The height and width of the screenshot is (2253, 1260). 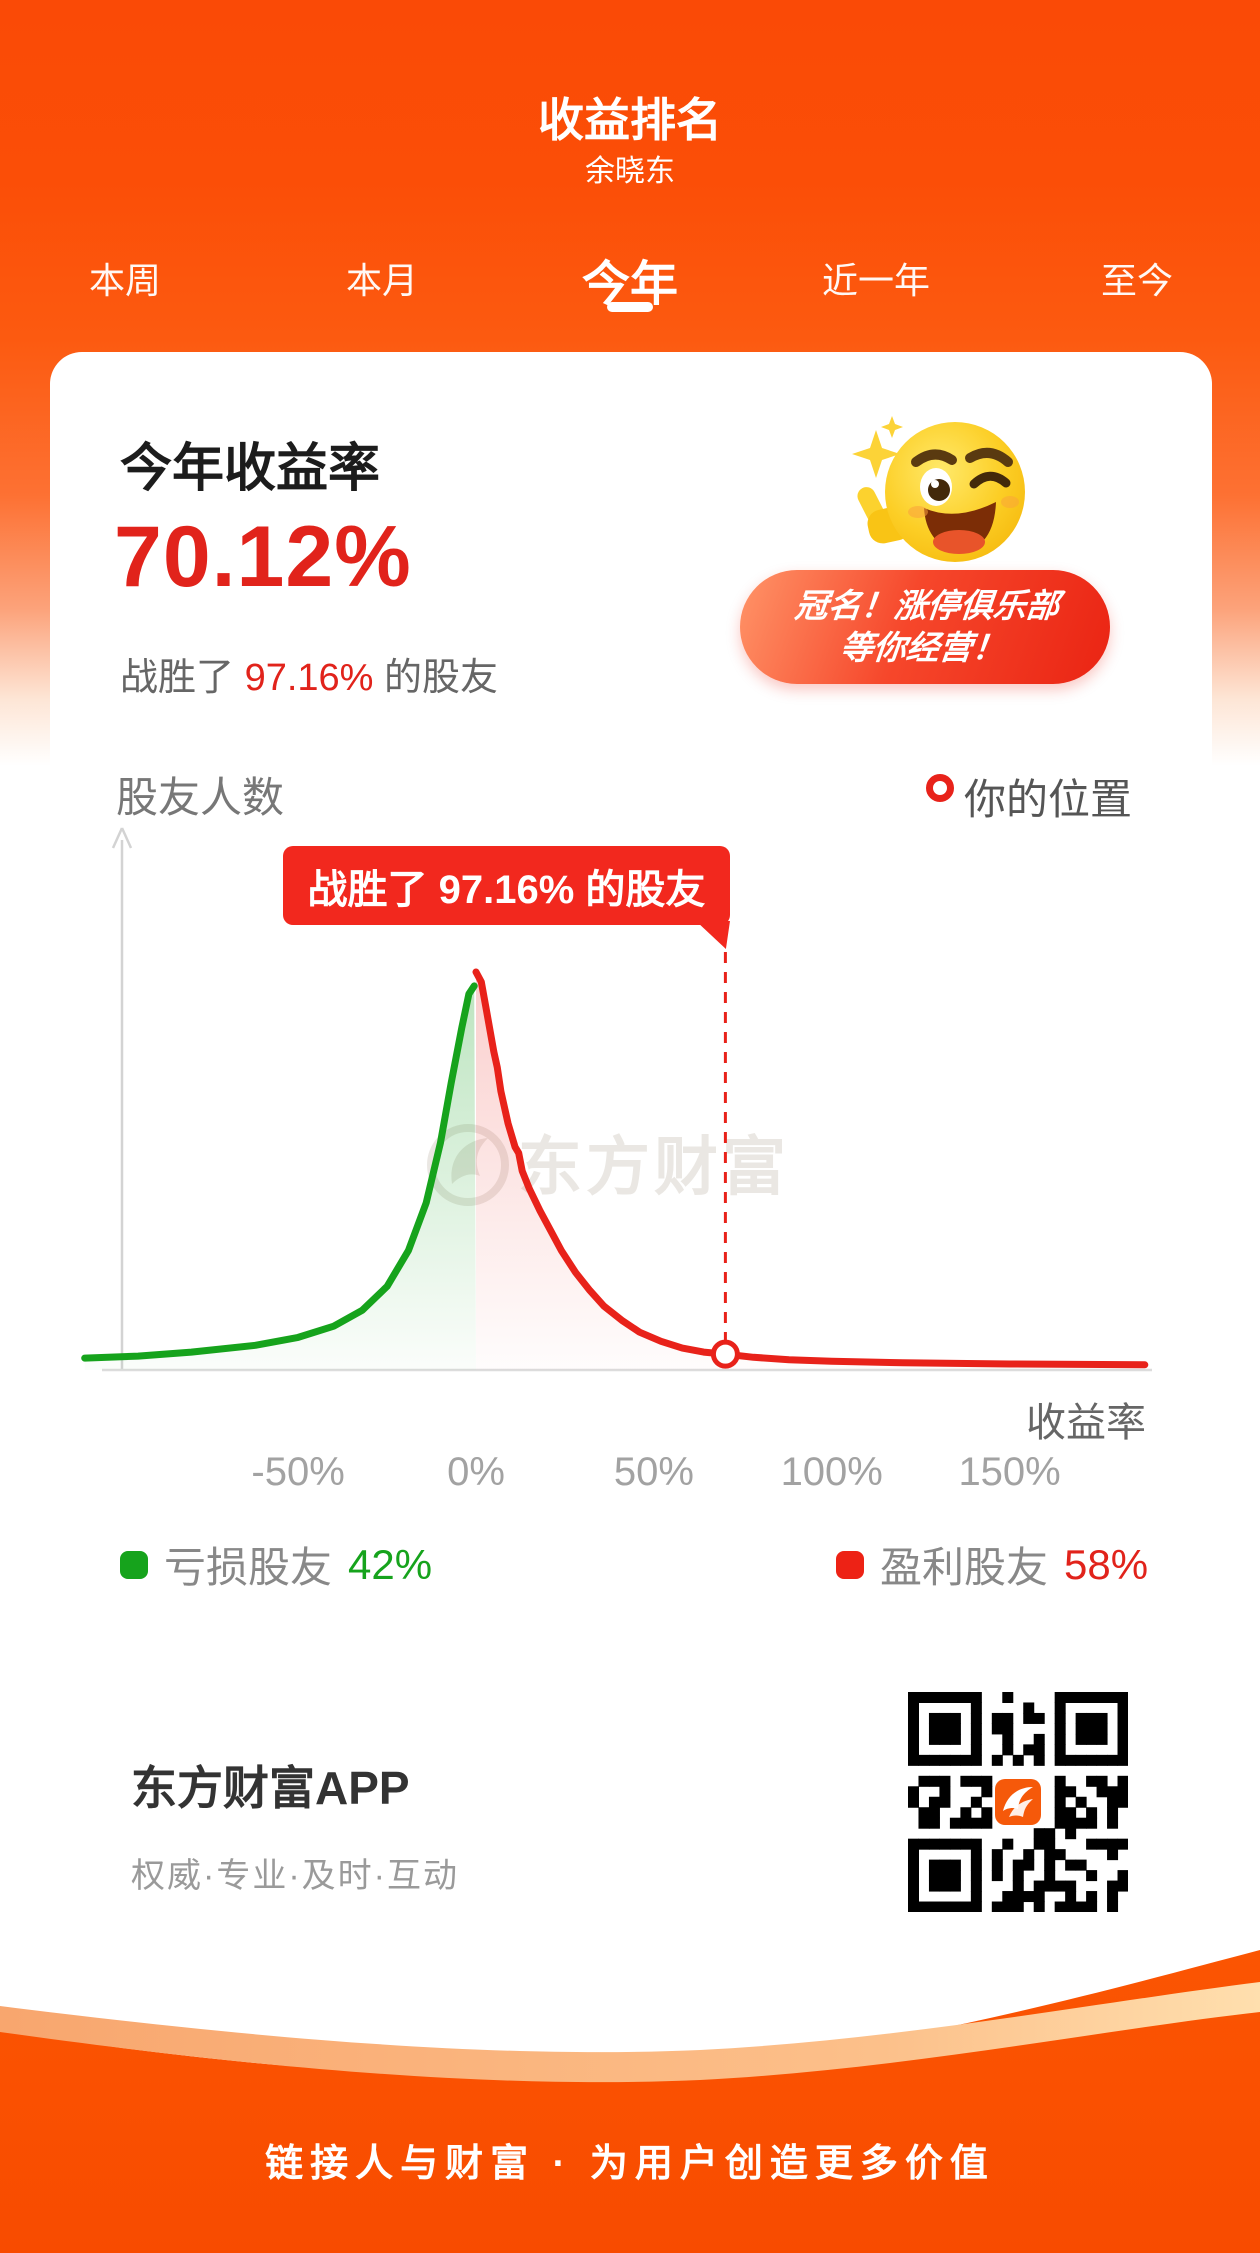 I want to click on y-axis-arrow-icon, so click(x=122, y=838).